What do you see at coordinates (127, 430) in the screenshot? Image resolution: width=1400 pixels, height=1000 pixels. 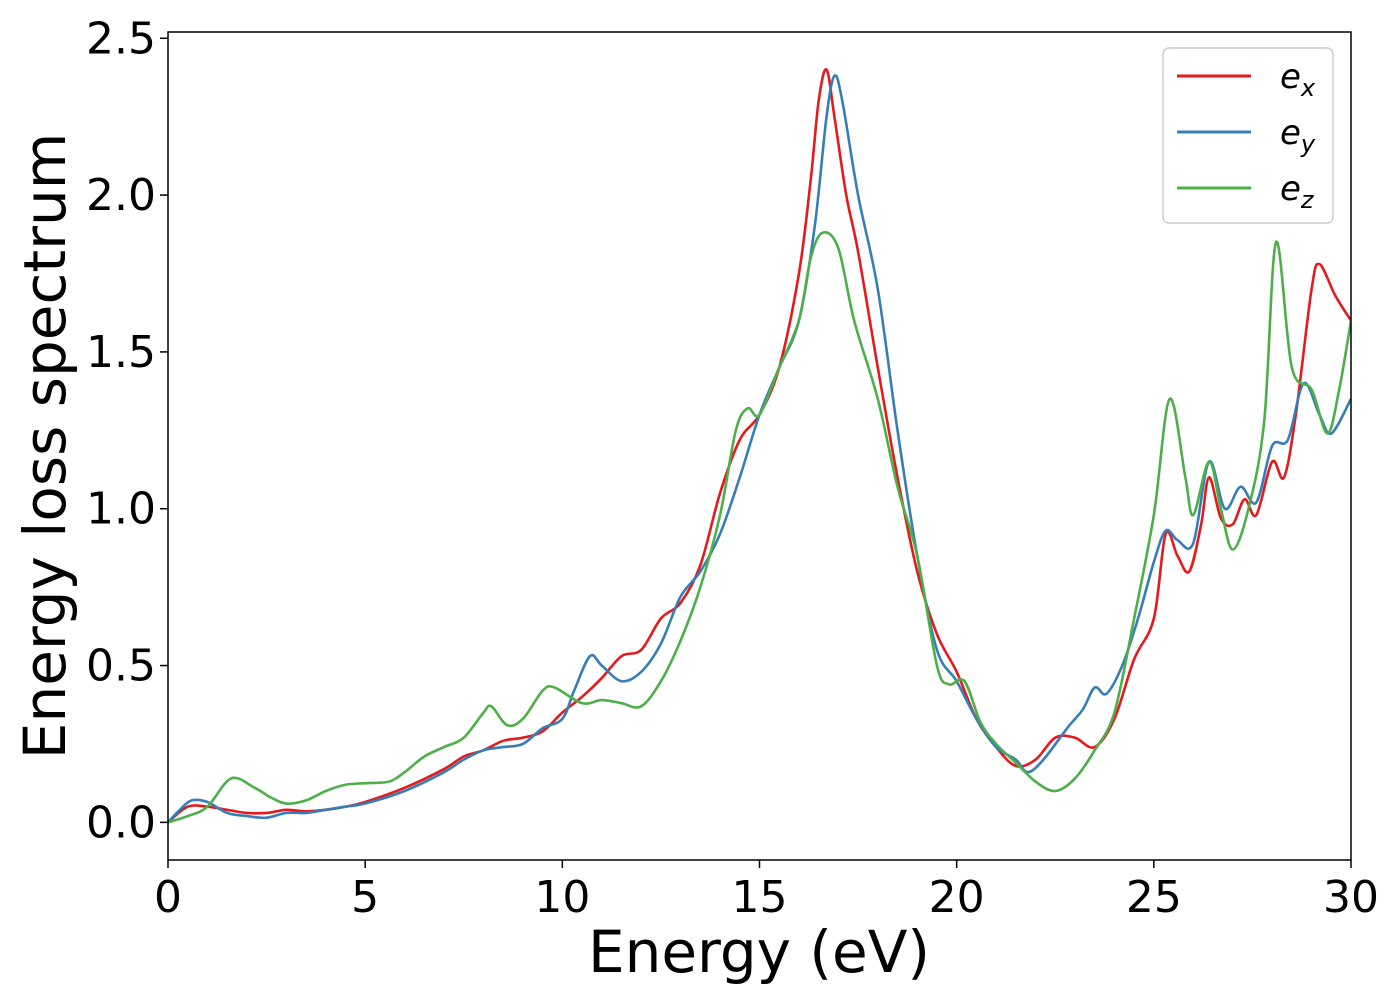 I see `y-axis-ticks: 0.0 0.5 1.0 1.5 2.0 2.5` at bounding box center [127, 430].